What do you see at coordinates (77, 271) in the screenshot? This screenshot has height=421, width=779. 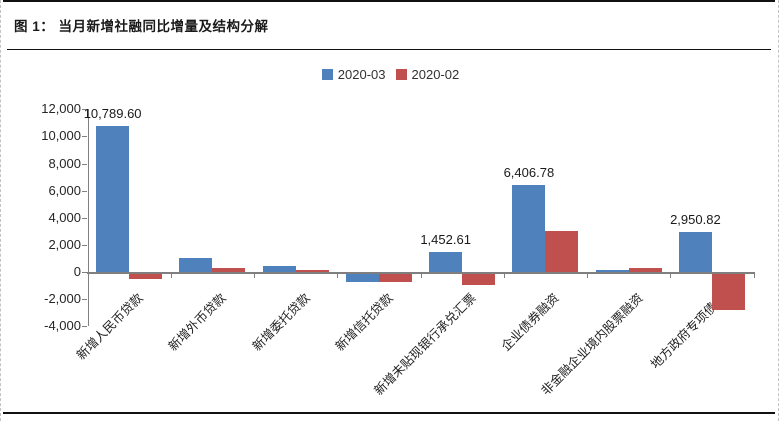 I see `y-axis-tick-label: 0` at bounding box center [77, 271].